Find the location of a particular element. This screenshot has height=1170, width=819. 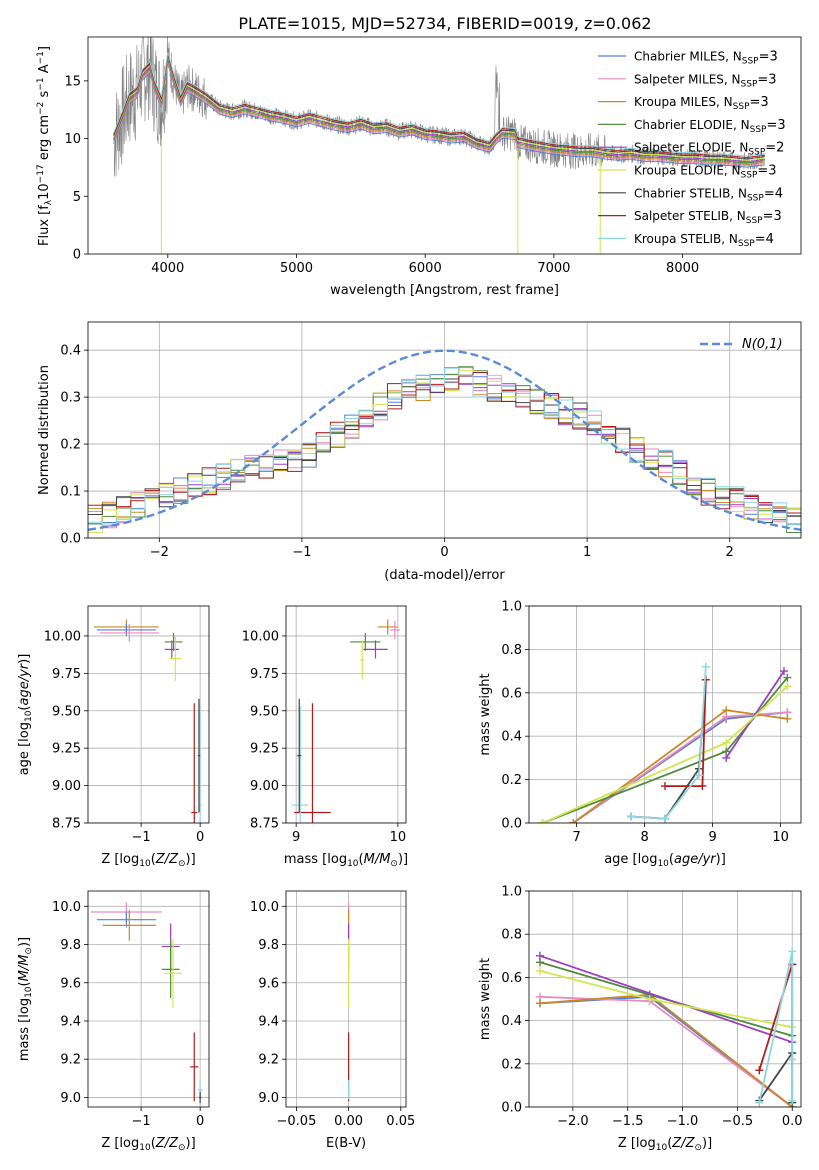

y-tick-label: 0.3 is located at coordinates (70, 398).